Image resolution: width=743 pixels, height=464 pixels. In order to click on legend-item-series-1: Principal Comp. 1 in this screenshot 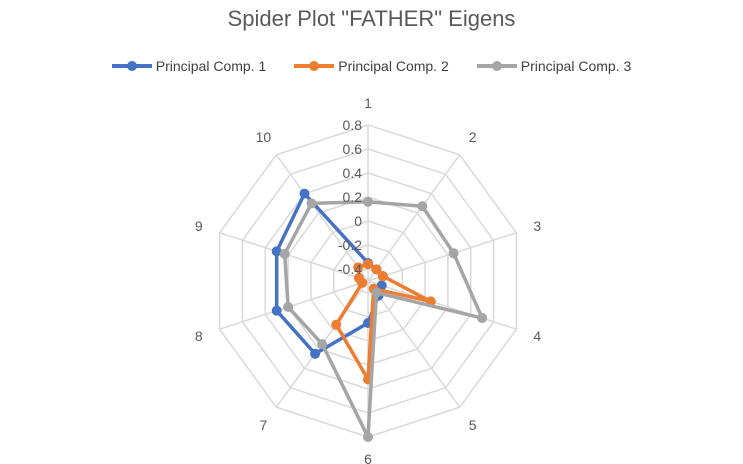, I will do `click(189, 66)`.